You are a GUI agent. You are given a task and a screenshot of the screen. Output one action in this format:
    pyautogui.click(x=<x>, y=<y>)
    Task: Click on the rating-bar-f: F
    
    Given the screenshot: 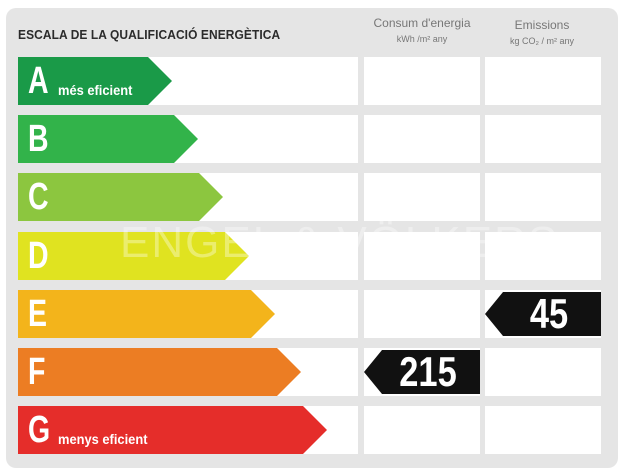 What is the action you would take?
    pyautogui.click(x=159, y=372)
    